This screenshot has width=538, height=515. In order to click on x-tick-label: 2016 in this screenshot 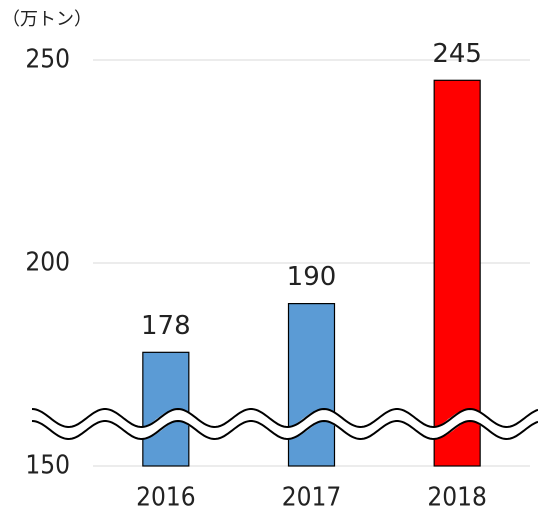, I will do `click(166, 498)`.